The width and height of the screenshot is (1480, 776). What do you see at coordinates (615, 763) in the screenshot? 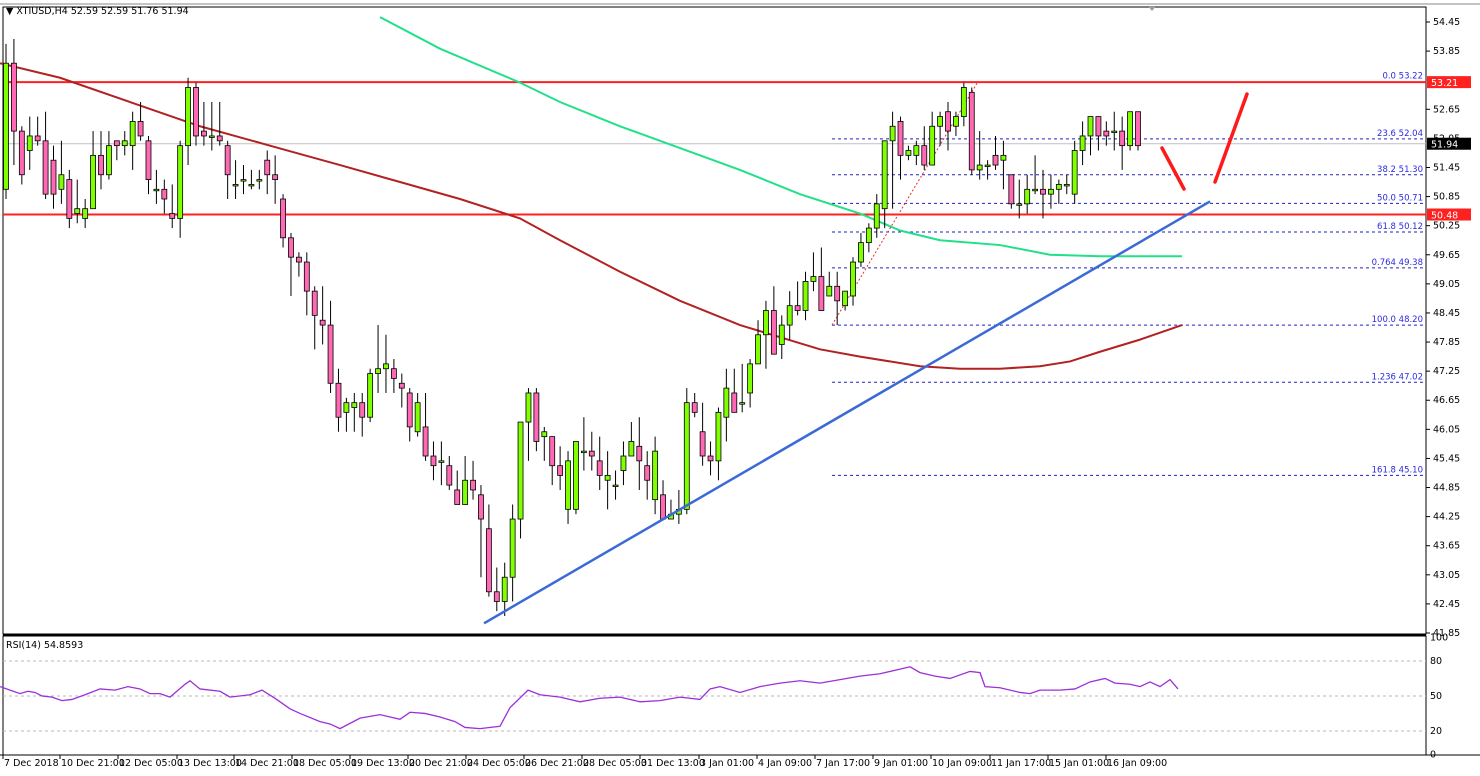
I see `x-axis-label: 28 Dec 05:00` at bounding box center [615, 763].